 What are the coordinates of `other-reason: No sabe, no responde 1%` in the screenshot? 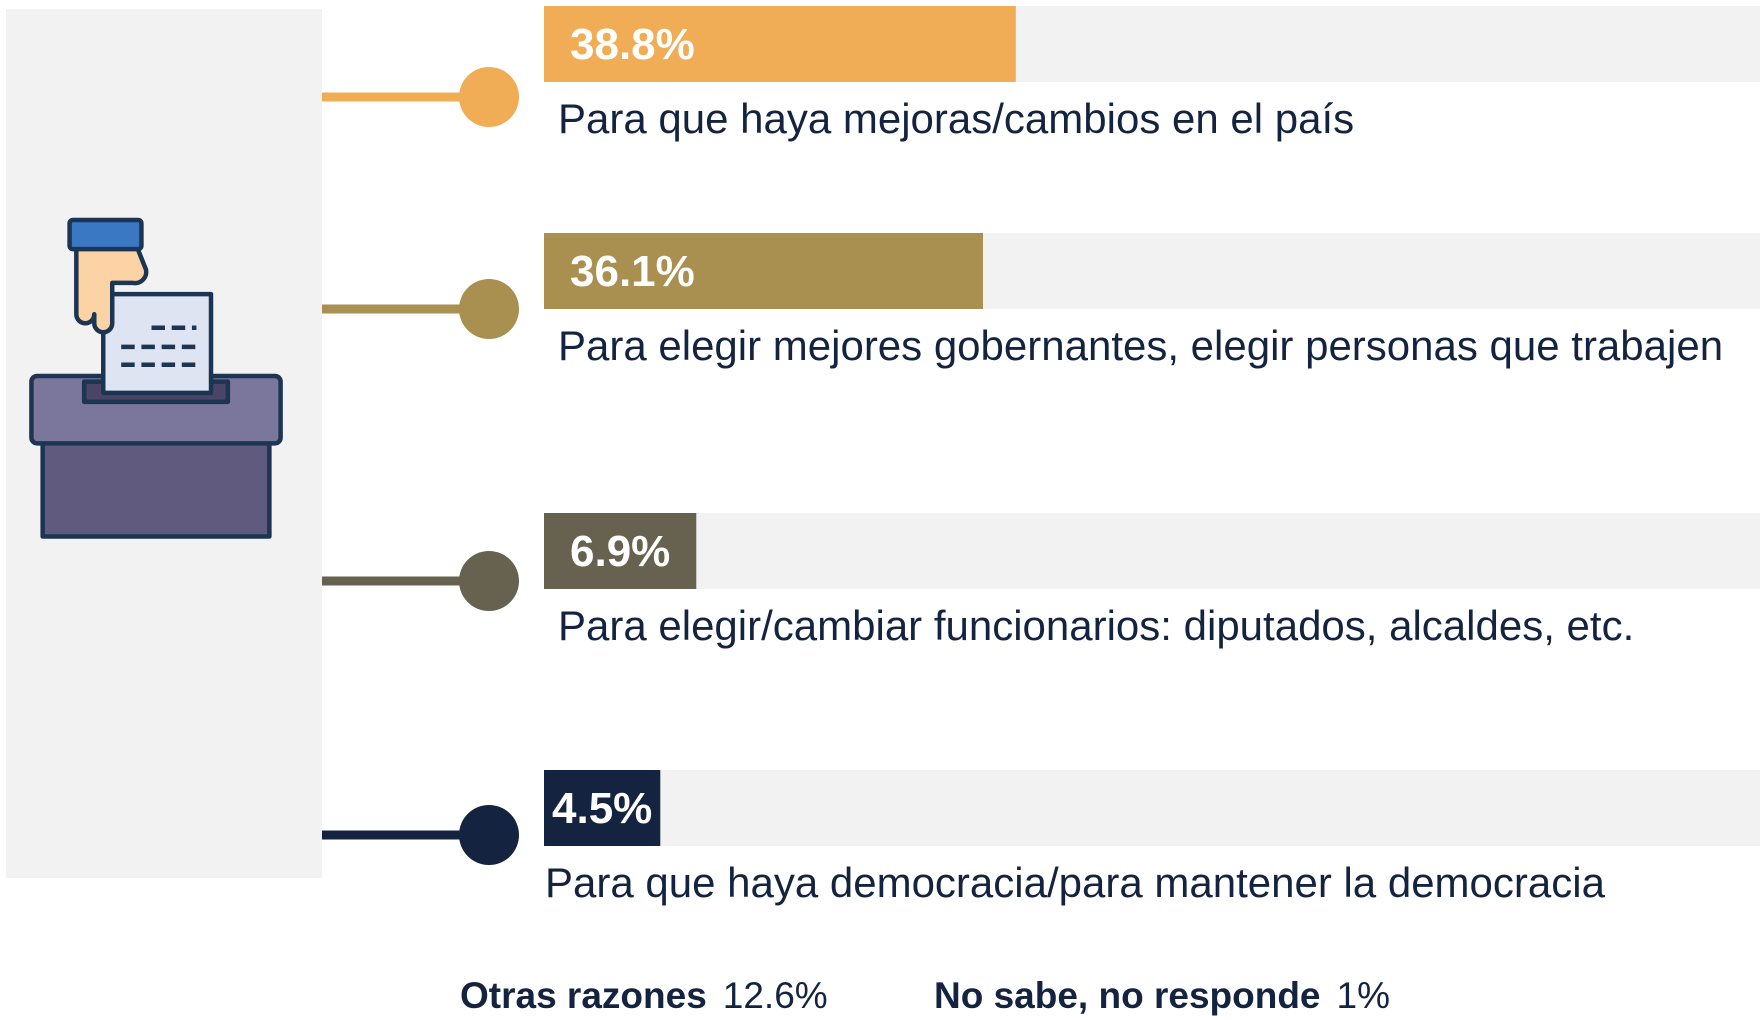 It's located at (1162, 996).